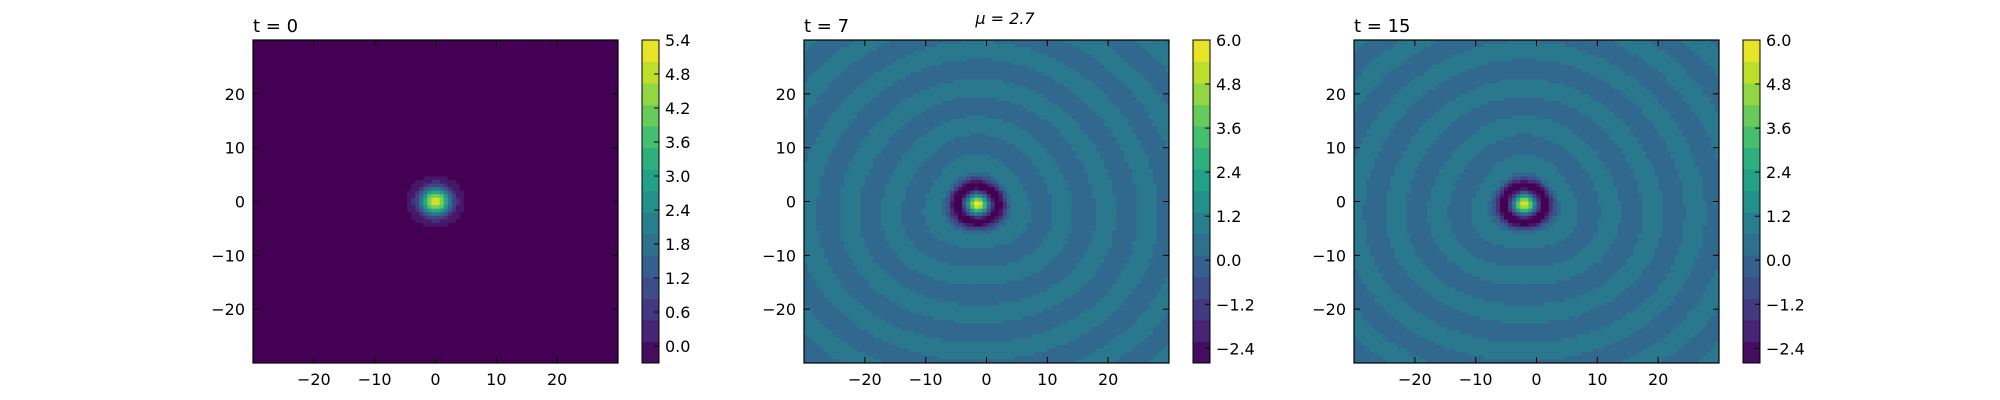 The width and height of the screenshot is (2000, 400). I want to click on colorbar-tick-label: 0.6, so click(677, 312).